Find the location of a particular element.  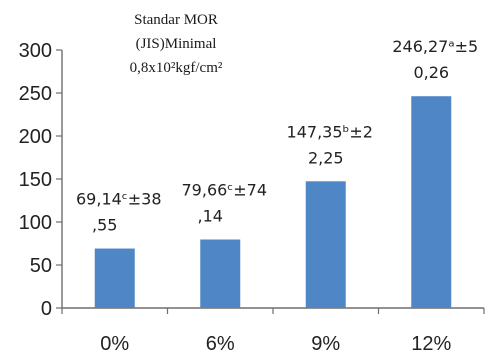

y-tick-label: 200 is located at coordinates (35, 137).